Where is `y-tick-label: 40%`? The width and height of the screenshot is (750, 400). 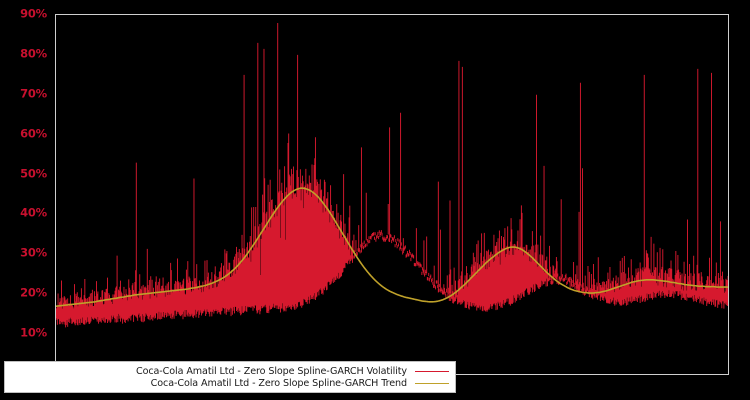
y-tick-label: 40% is located at coordinates (33, 212).